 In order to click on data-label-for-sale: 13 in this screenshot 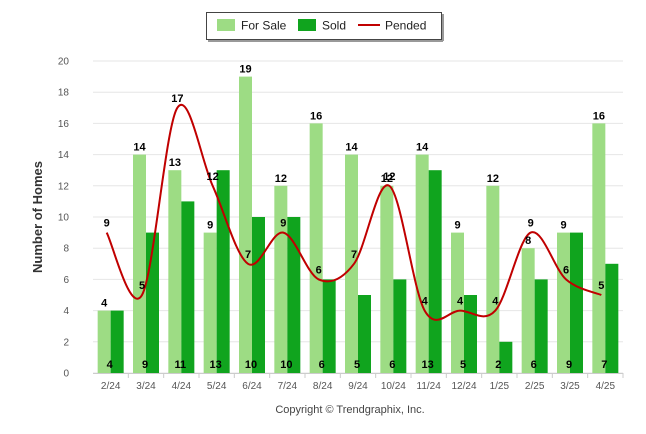, I will do `click(175, 163)`.